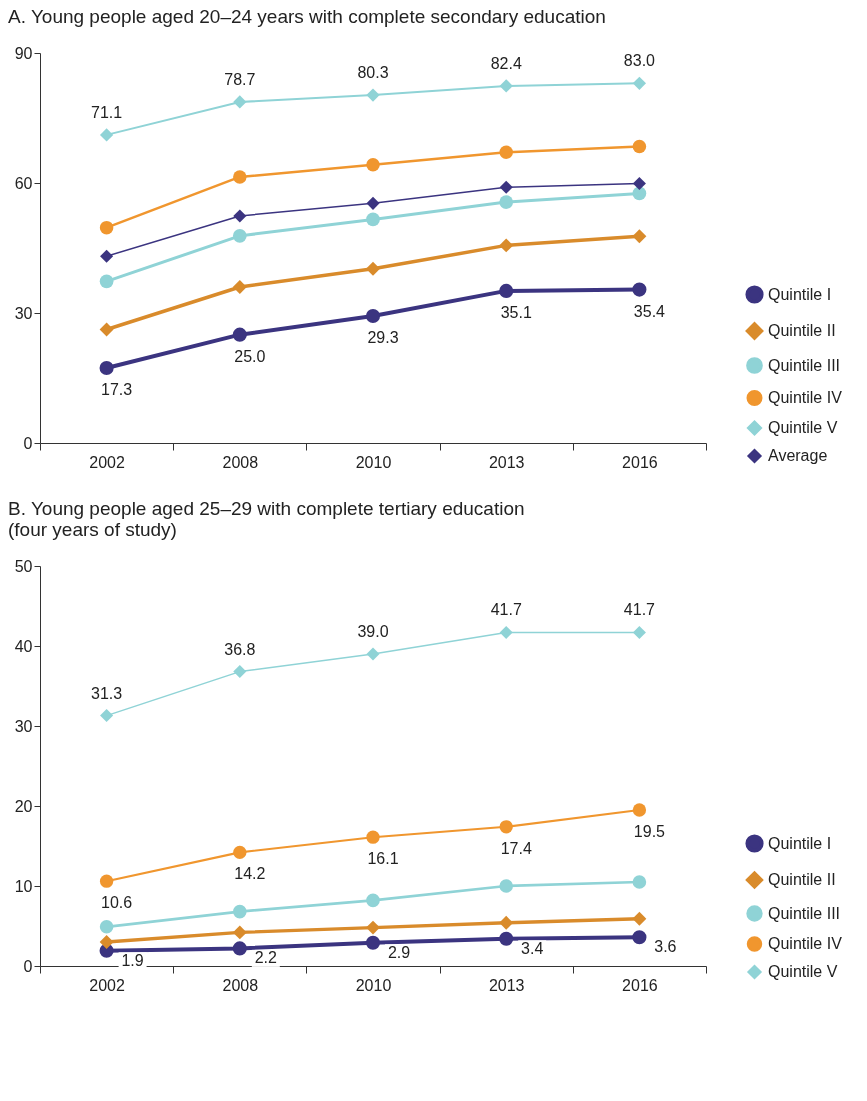 This screenshot has width=867, height=1101. I want to click on legend-label: Average, so click(798, 455).